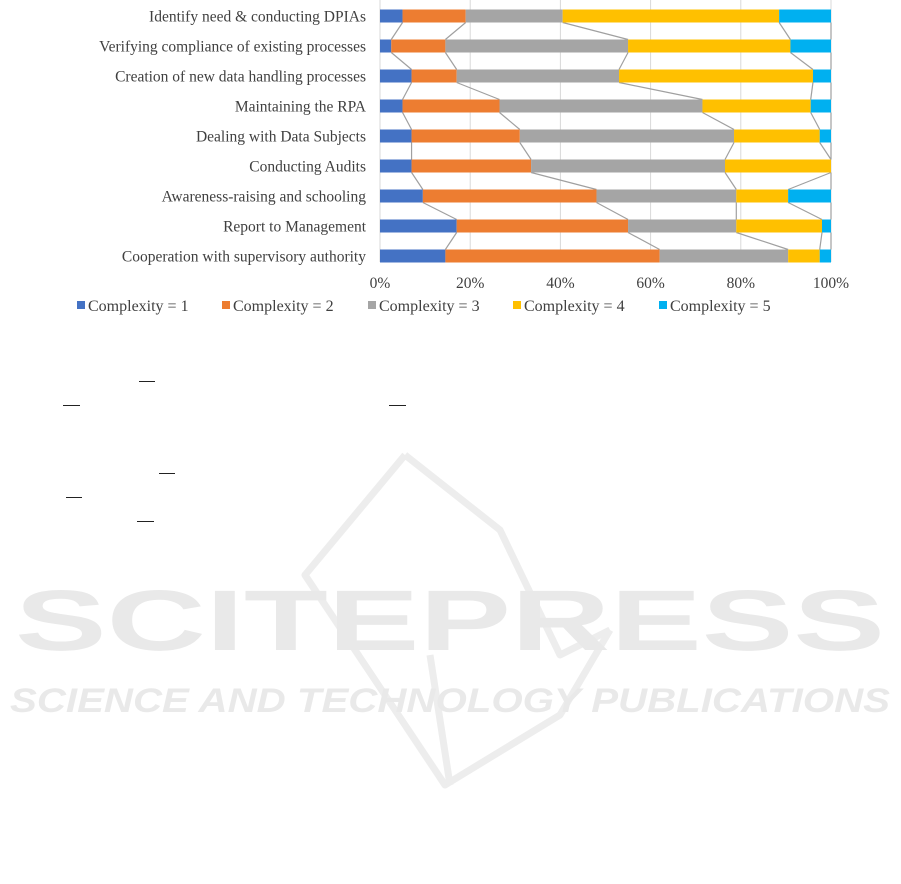  What do you see at coordinates (283, 306) in the screenshot?
I see `legend-label: Complexity = 2` at bounding box center [283, 306].